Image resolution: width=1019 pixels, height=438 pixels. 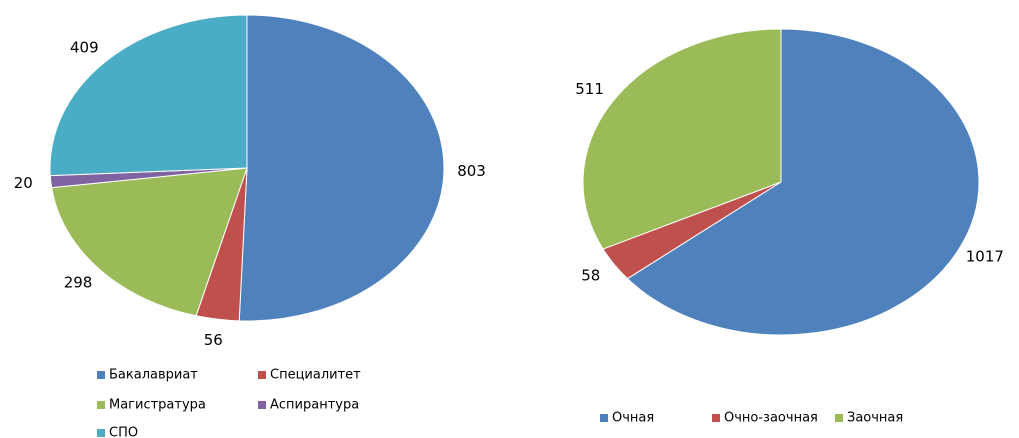 What do you see at coordinates (123, 432) in the screenshot?
I see `legend-label: СПО` at bounding box center [123, 432].